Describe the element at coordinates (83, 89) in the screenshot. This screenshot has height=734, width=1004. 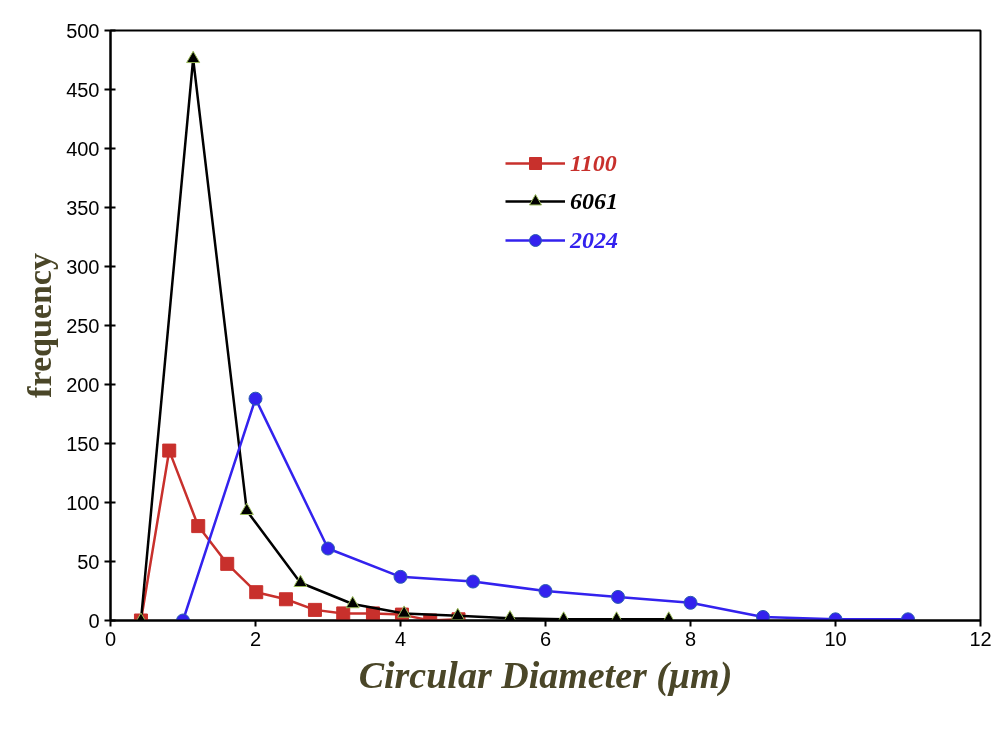
I see `y-tick-label: 450` at that location.